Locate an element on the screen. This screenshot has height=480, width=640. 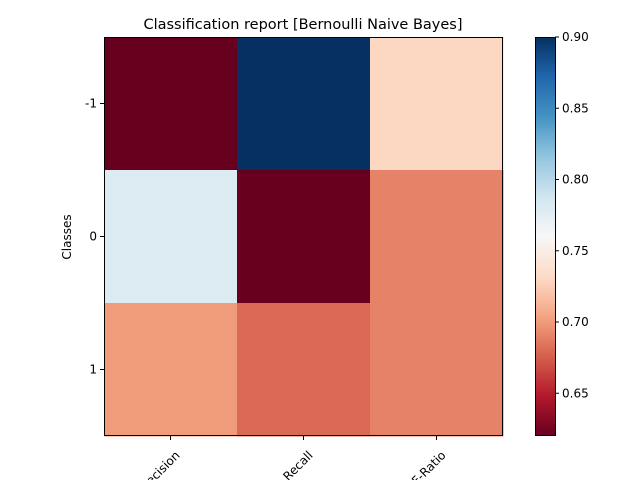
colorbar: 0.65 0.70 0.75 0.80 0.85 0.90 is located at coordinates (562, 233).